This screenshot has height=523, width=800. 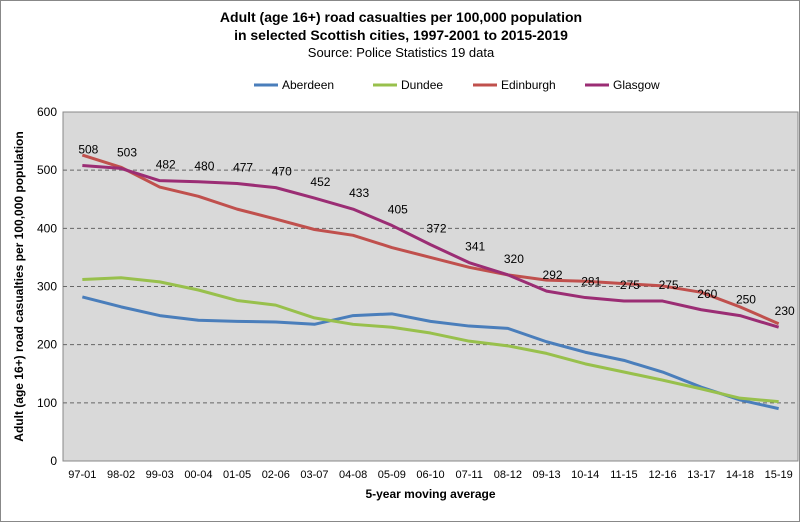 What do you see at coordinates (282, 172) in the screenshot?
I see `data-label: 470` at bounding box center [282, 172].